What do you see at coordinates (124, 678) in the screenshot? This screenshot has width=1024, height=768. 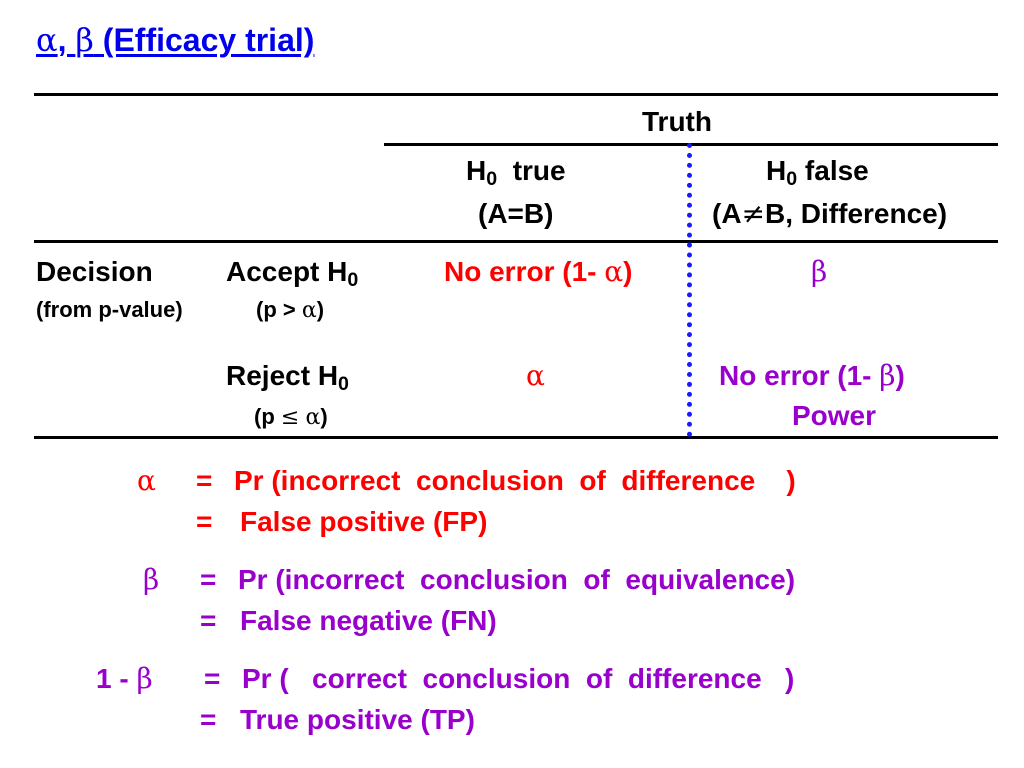 I see `def-power-symbol: 1 - β` at bounding box center [124, 678].